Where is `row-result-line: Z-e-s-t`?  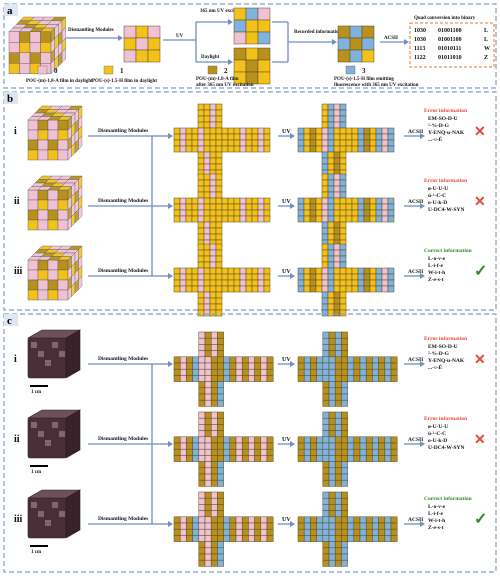 row-result-line: Z-e-s-t is located at coordinates (436, 528).